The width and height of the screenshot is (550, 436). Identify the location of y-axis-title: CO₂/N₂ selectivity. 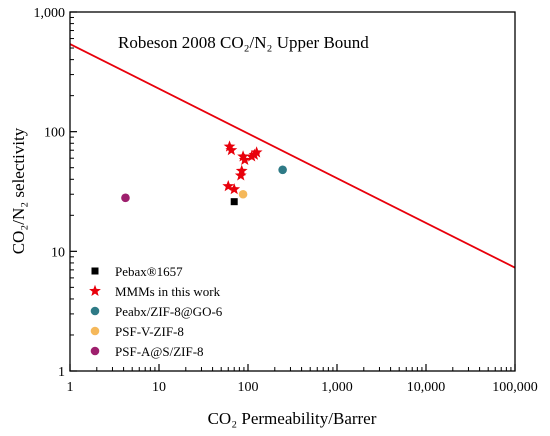
(18, 190).